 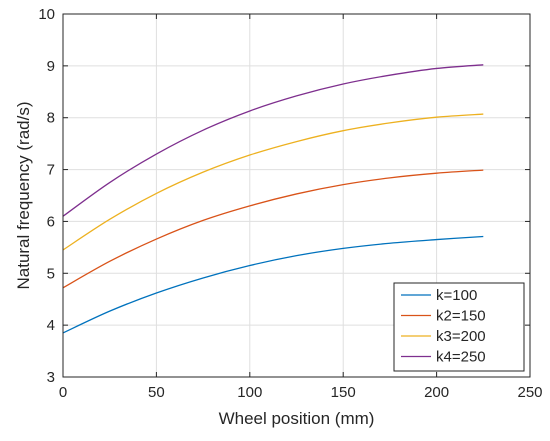 I want to click on y-tick-label: 7, so click(x=51, y=170).